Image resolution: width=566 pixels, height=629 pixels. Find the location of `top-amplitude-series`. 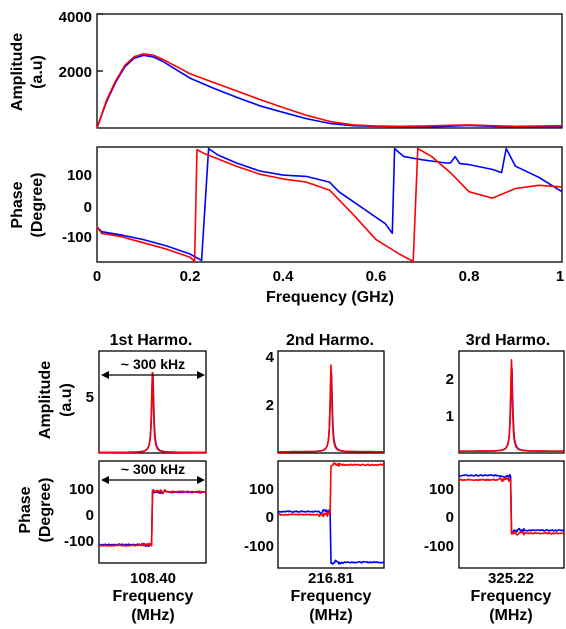

top-amplitude-series is located at coordinates (329, 91).